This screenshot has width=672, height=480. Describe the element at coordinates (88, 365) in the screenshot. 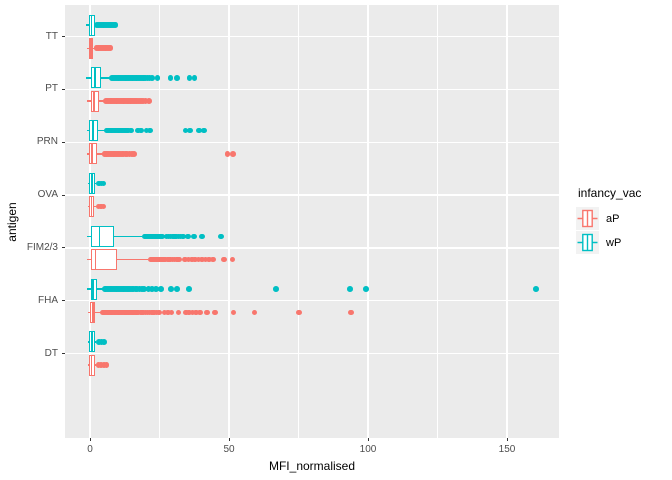

I see `whisker-low-dt-aP` at that location.